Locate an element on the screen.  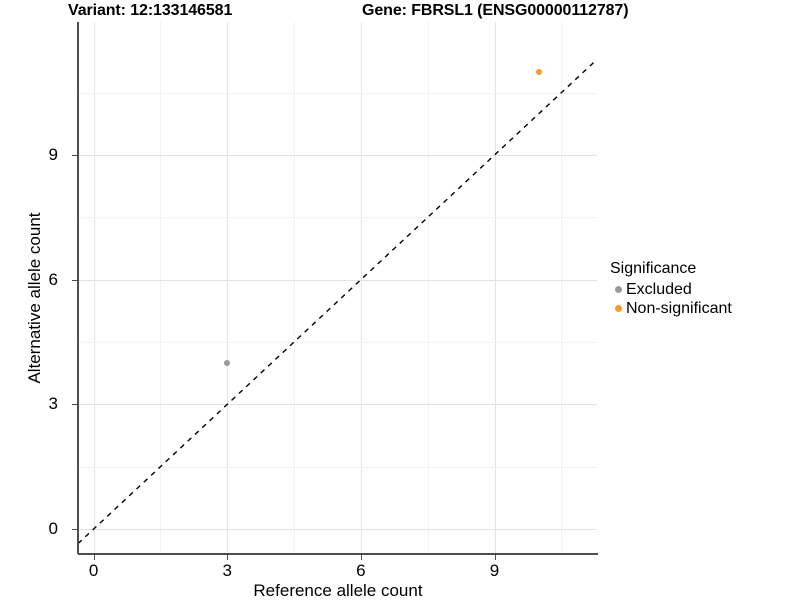
x-axis-title: Reference allele count is located at coordinates (338, 590).